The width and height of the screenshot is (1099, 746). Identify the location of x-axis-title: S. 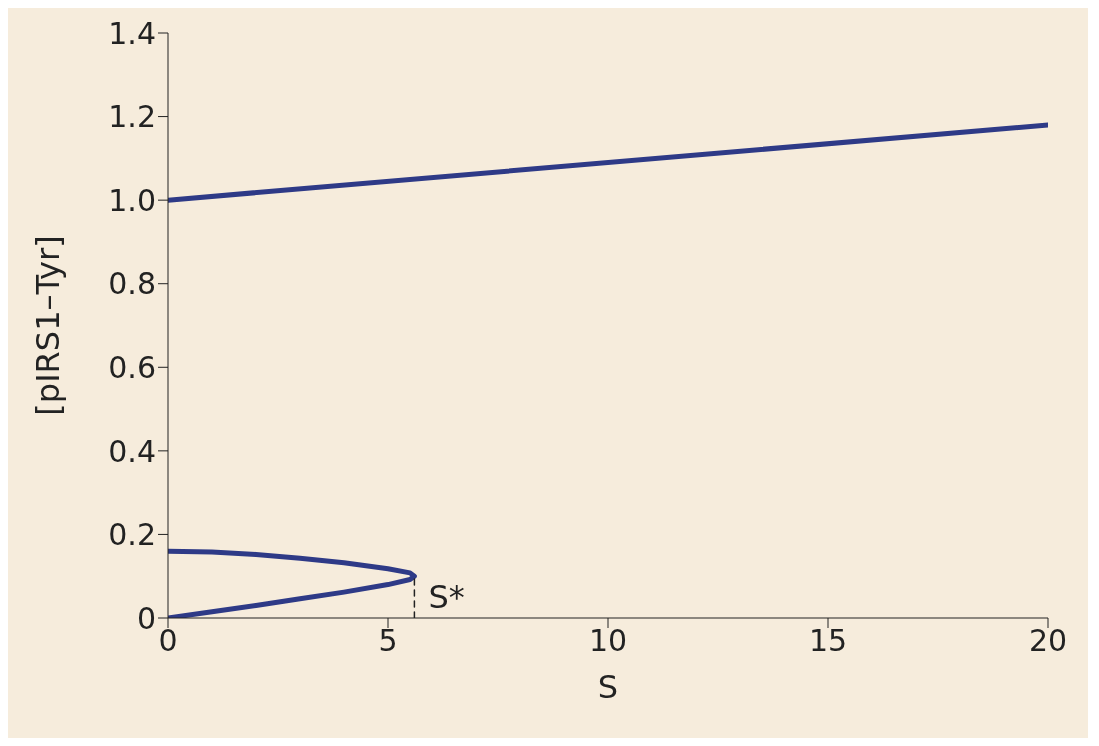
(608, 687).